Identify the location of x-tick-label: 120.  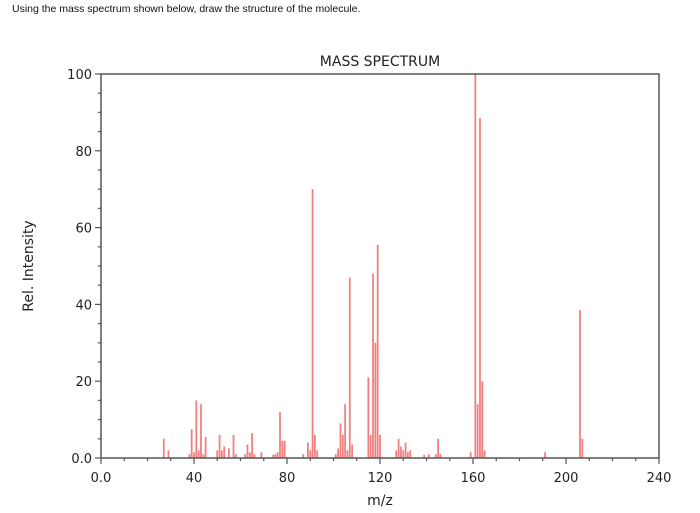
(380, 478).